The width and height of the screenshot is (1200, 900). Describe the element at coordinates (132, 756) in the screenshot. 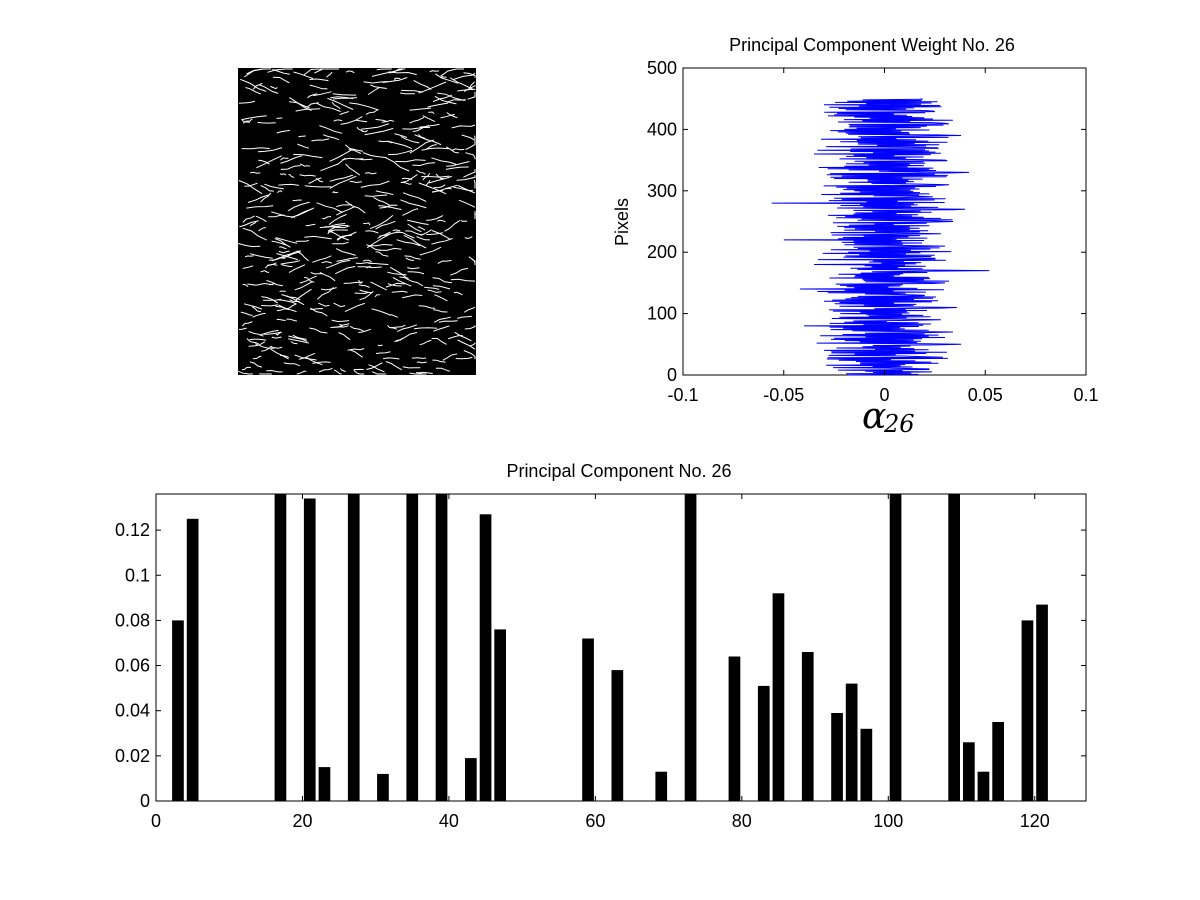

I see `bar-y-tick-label: 0.02` at that location.